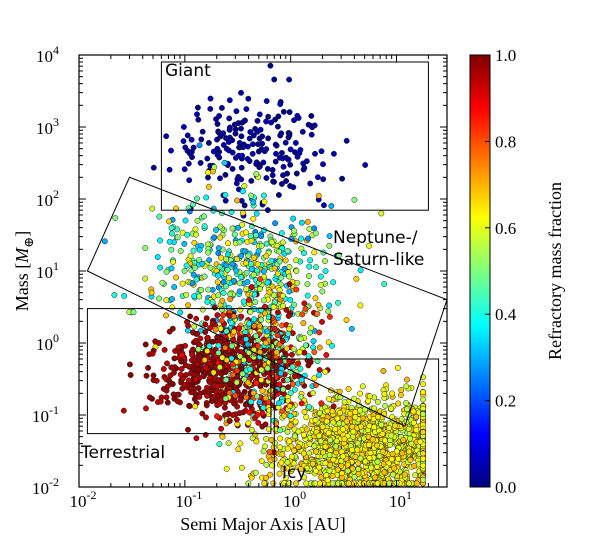 The width and height of the screenshot is (600, 542). I want to click on x-tick-label: 10-2, so click(83, 499).